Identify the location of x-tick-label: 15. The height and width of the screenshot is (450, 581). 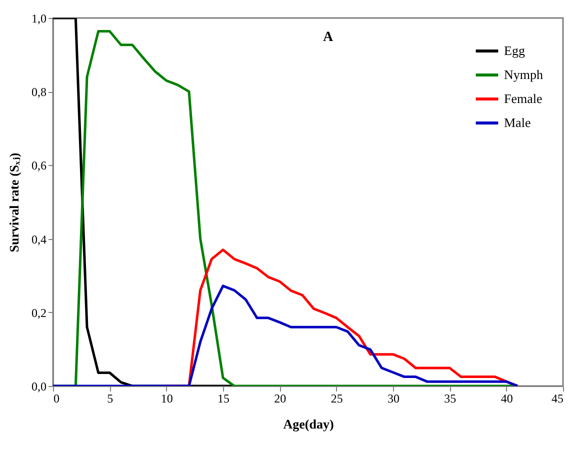
(224, 399).